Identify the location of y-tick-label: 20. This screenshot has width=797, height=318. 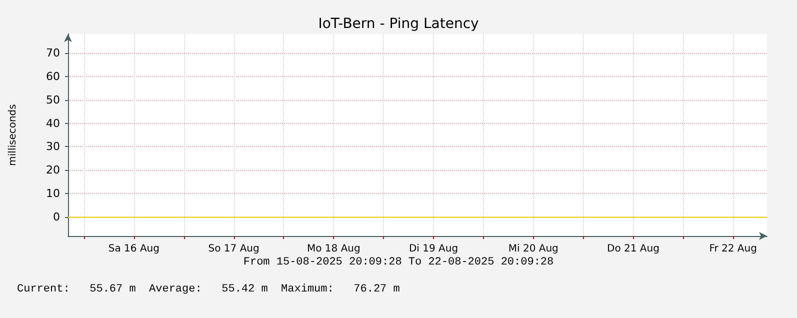
(53, 170).